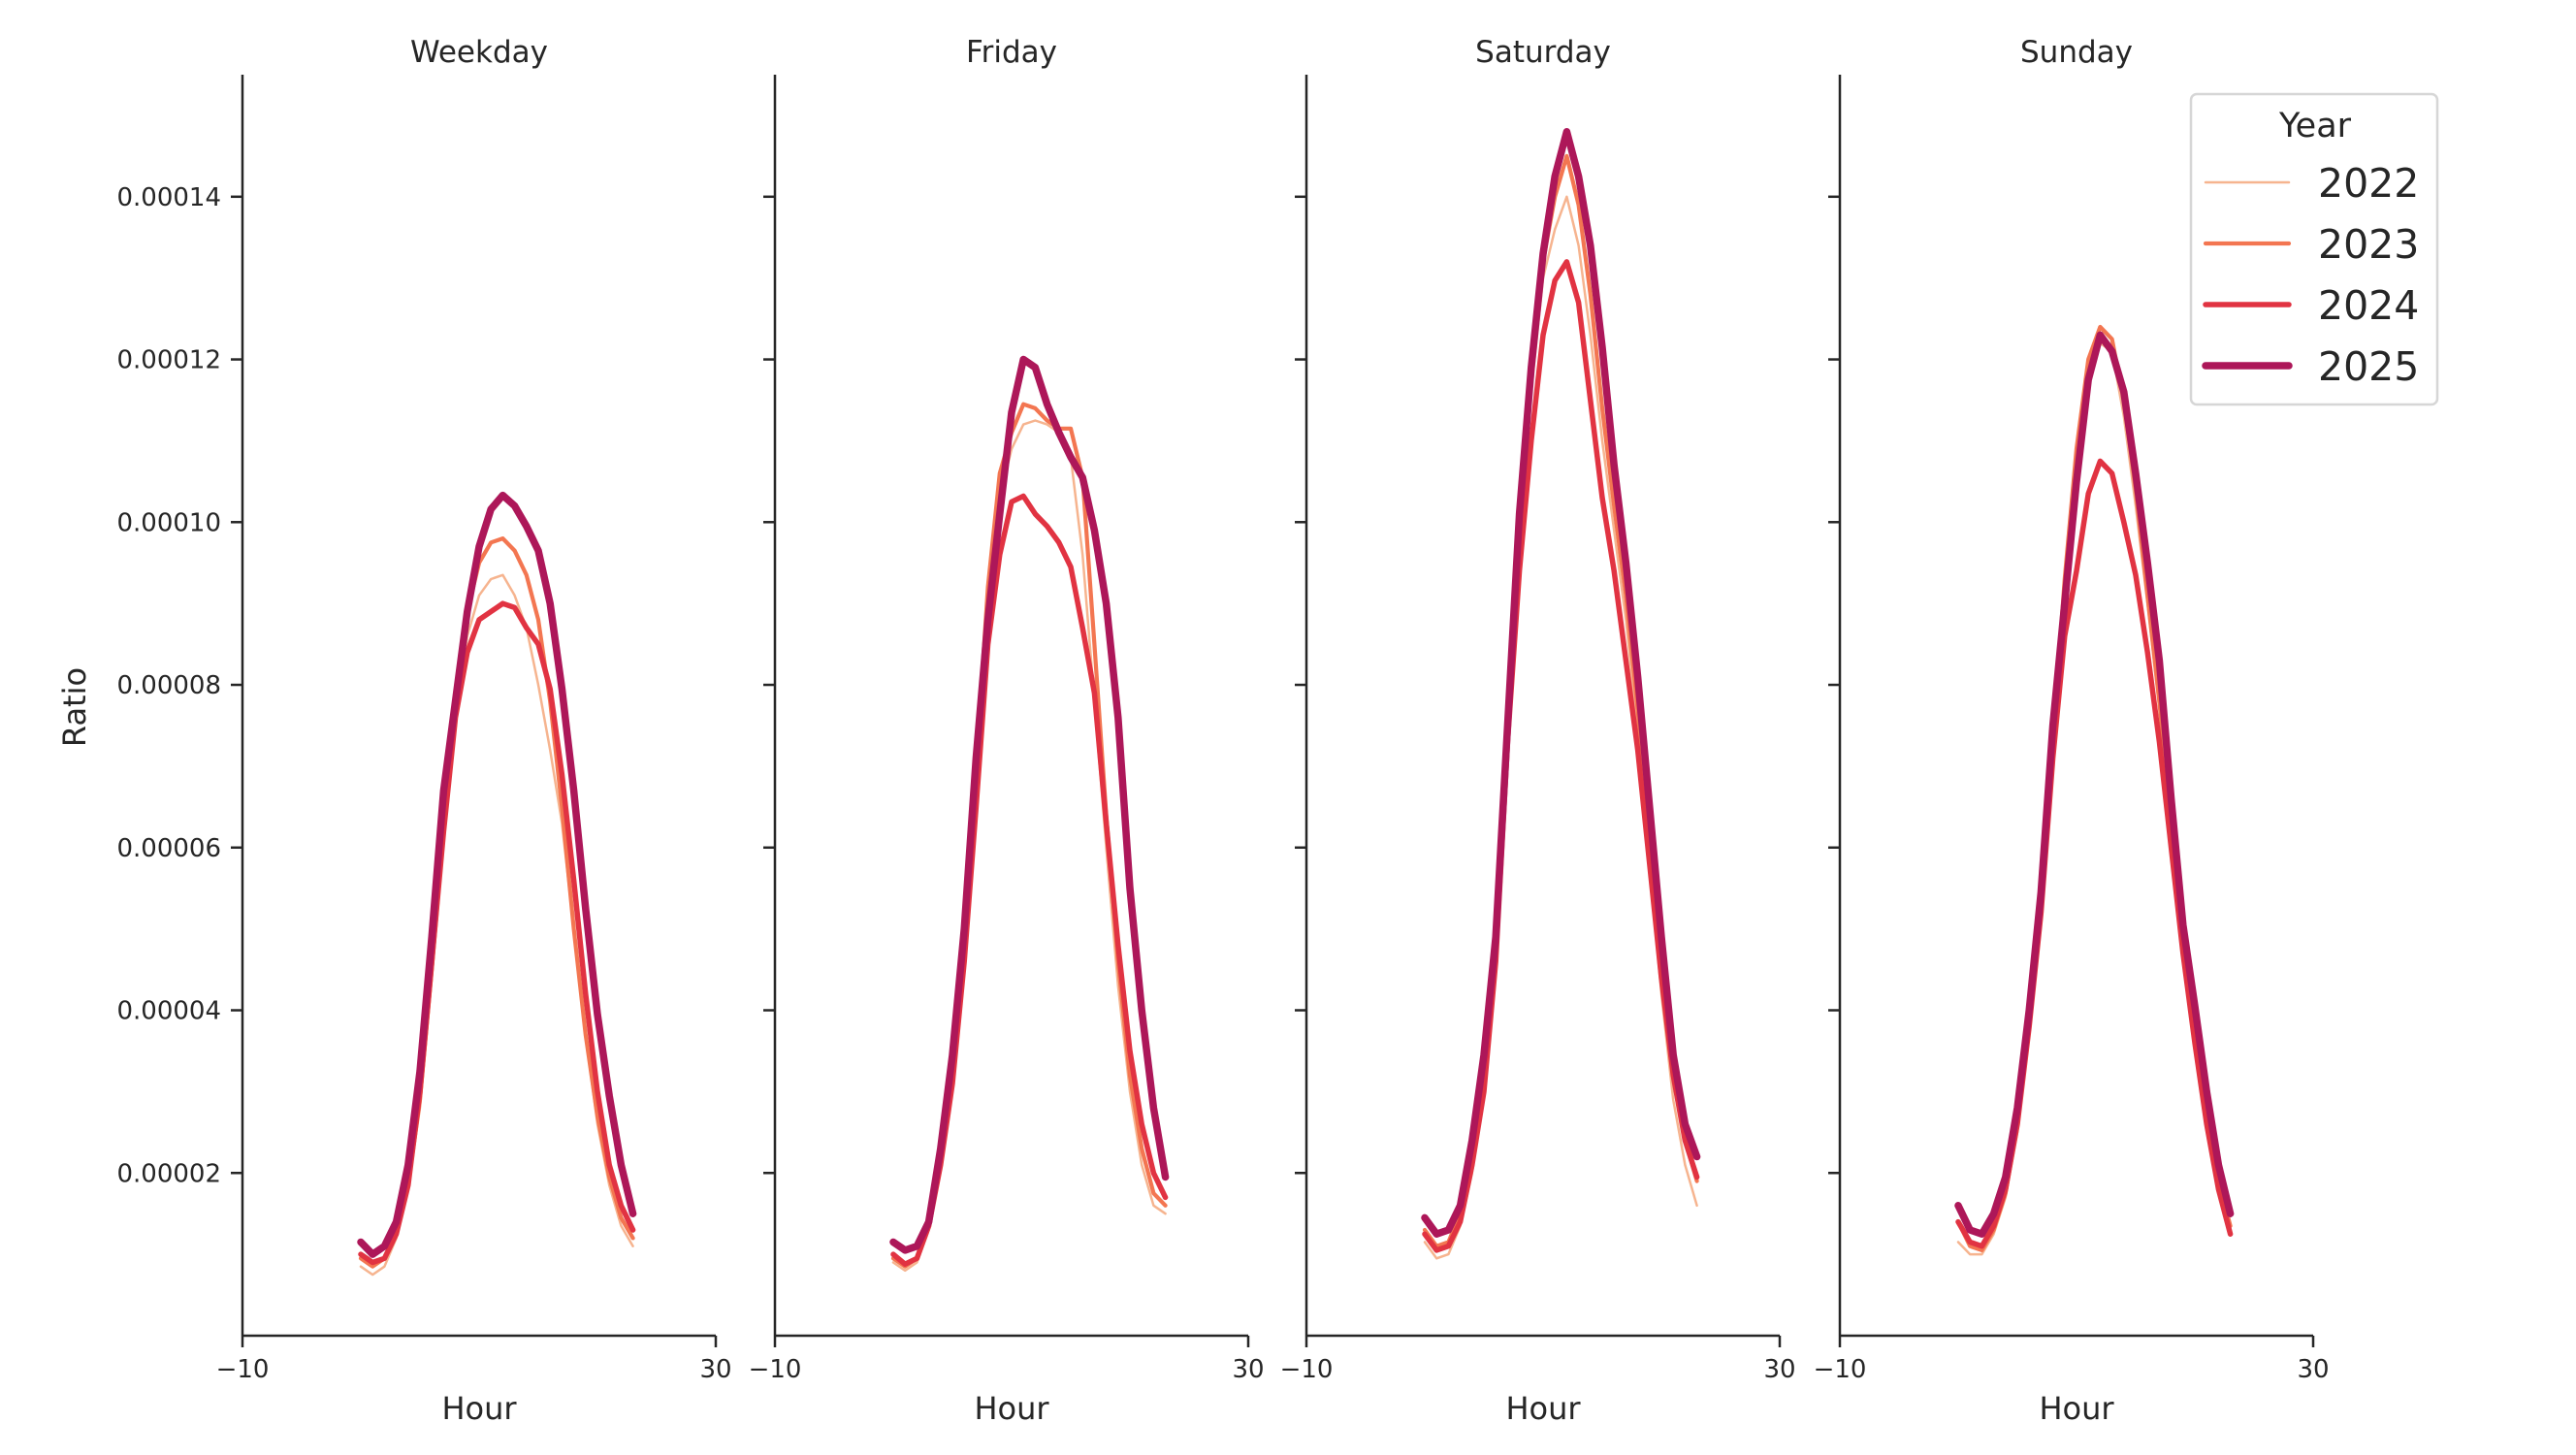 Image resolution: width=2576 pixels, height=1455 pixels. What do you see at coordinates (2368, 305) in the screenshot?
I see `legend-label: 2024` at bounding box center [2368, 305].